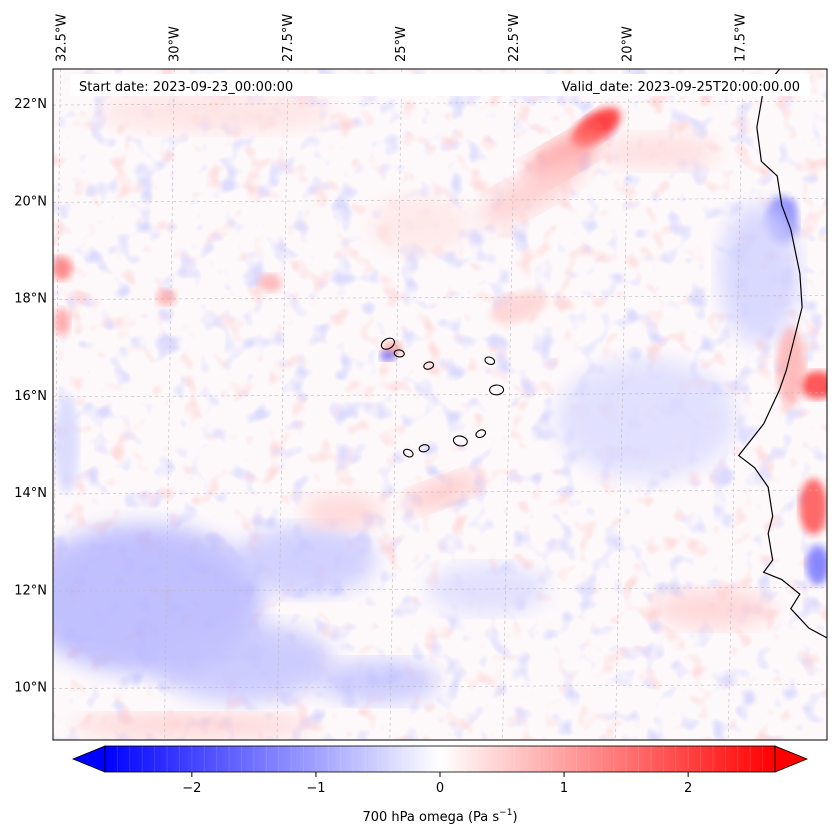  What do you see at coordinates (740, 38) in the screenshot?
I see `longitude-label: 17.5°W` at bounding box center [740, 38].